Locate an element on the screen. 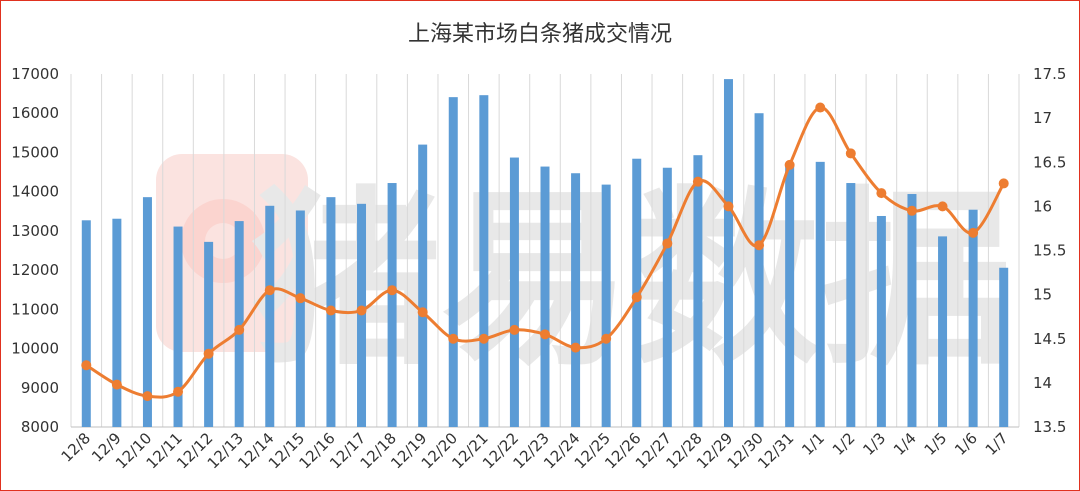 The height and width of the screenshot is (491, 1080). x-tick-label: 1/5 is located at coordinates (936, 444).